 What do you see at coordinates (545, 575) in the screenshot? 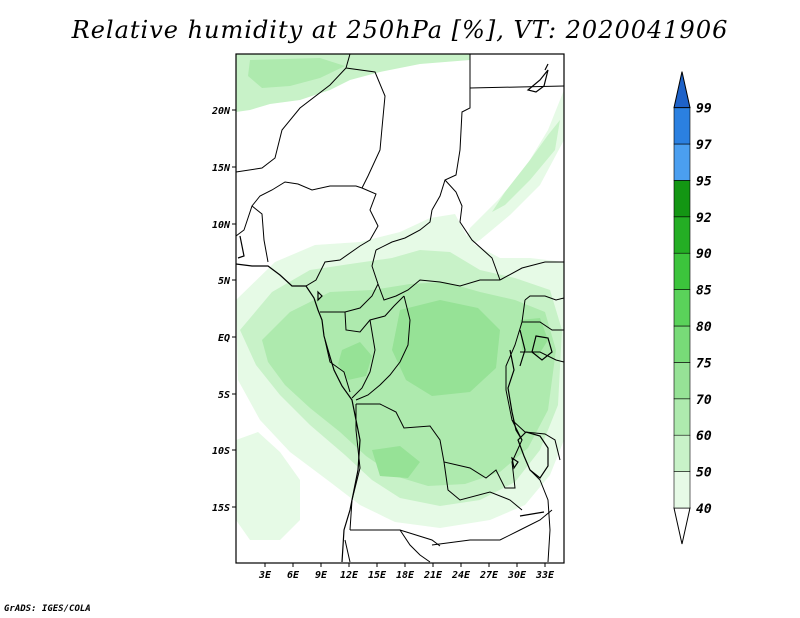
I see `lon-label: 33E` at bounding box center [545, 575].